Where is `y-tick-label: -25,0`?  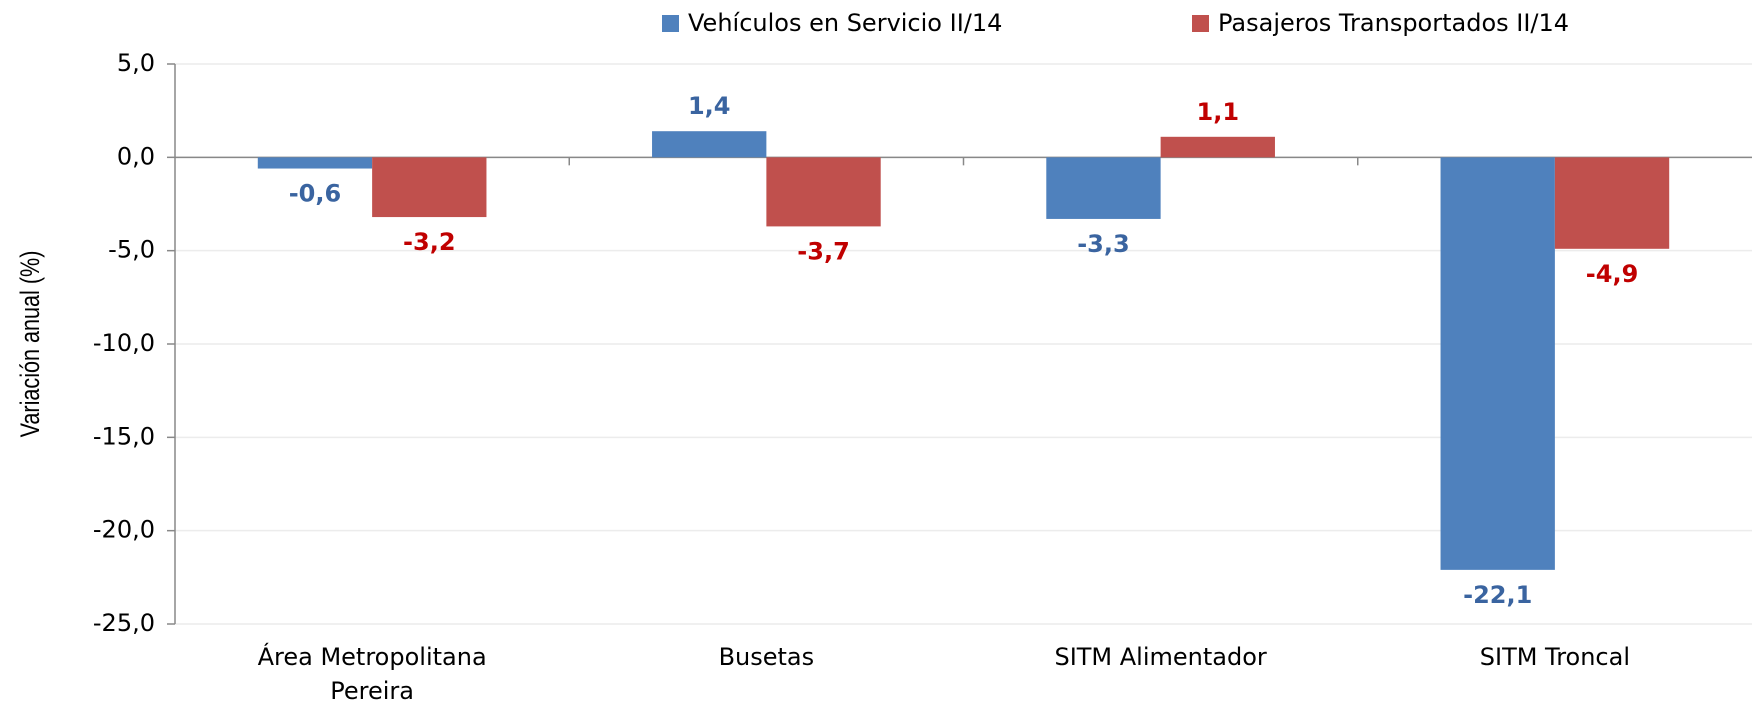 y-tick-label: -25,0 is located at coordinates (124, 623).